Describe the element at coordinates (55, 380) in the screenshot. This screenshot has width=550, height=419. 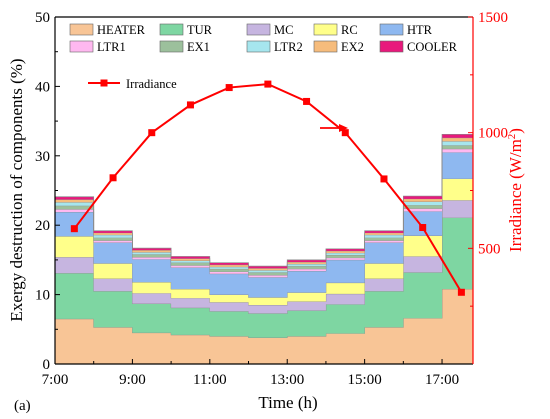
I see `x-tick-label: 7:00` at that location.